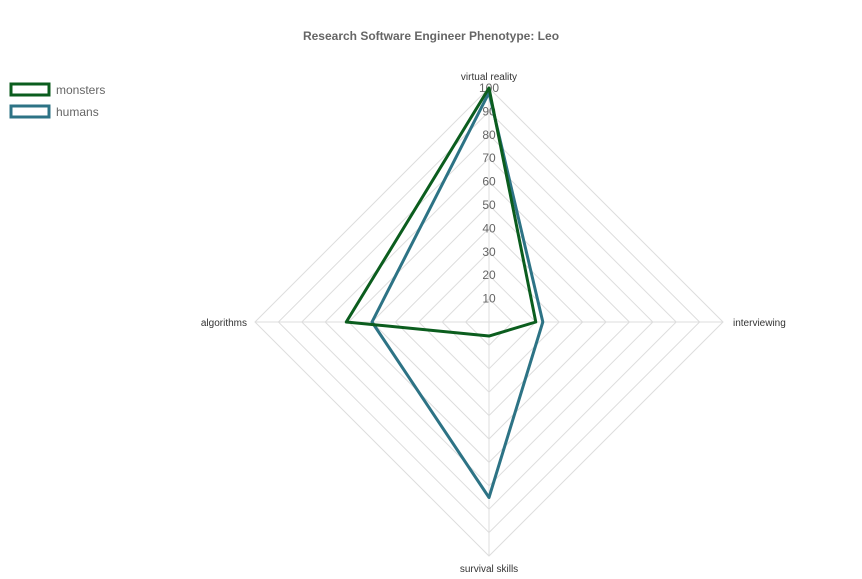 The image size is (862, 579). I want to click on r-tick-label: 10, so click(489, 299).